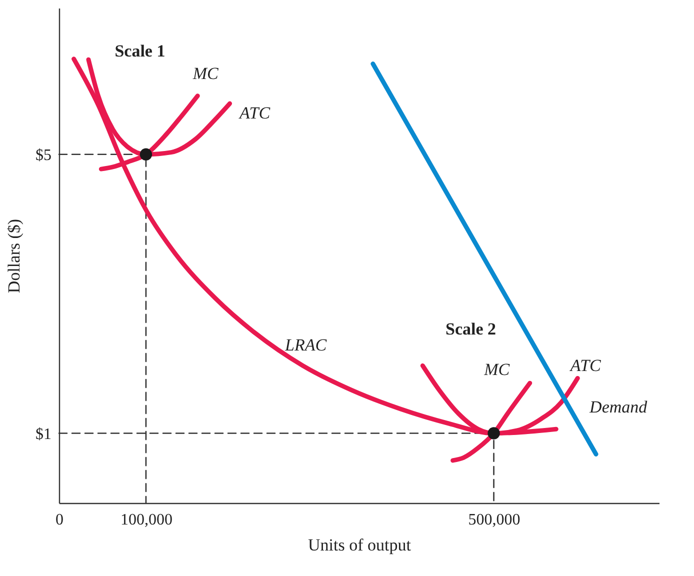 This screenshot has width=694, height=576. I want to click on annotation: LRAC, so click(306, 345).